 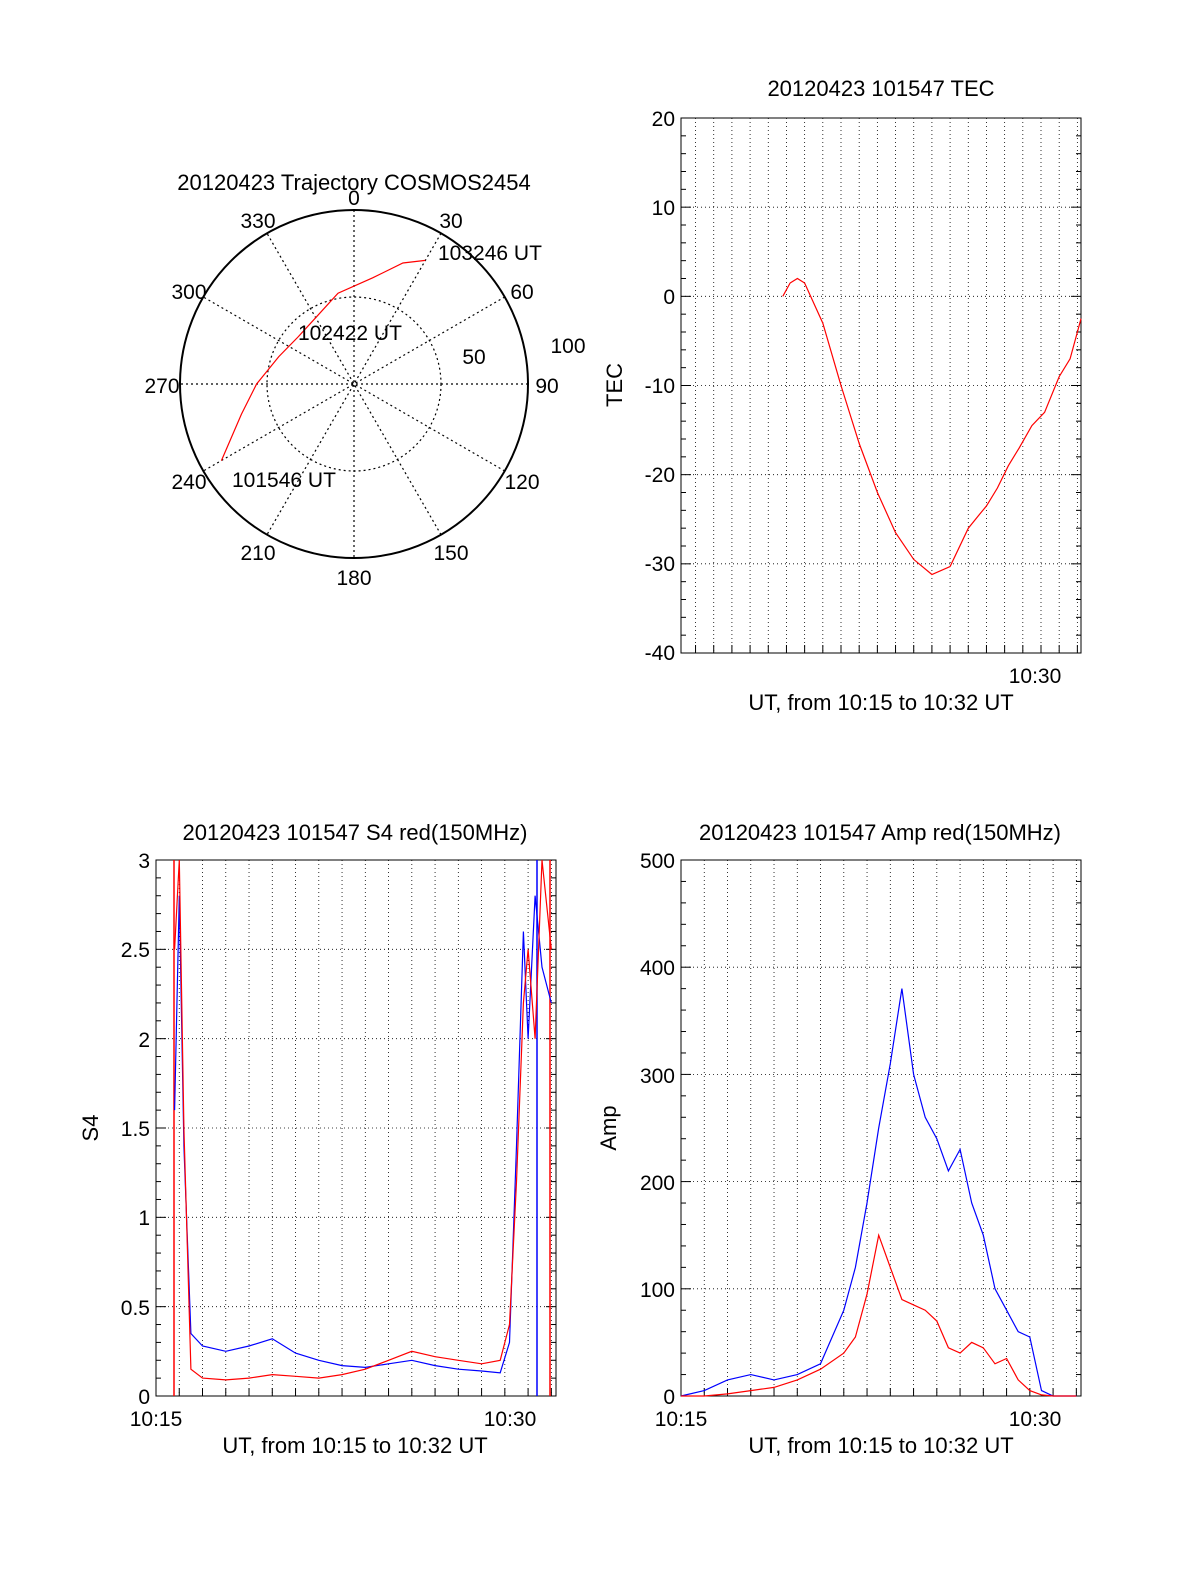 What do you see at coordinates (880, 832) in the screenshot?
I see `amp-title: 20120423 101547 Amp red(150MHz)` at bounding box center [880, 832].